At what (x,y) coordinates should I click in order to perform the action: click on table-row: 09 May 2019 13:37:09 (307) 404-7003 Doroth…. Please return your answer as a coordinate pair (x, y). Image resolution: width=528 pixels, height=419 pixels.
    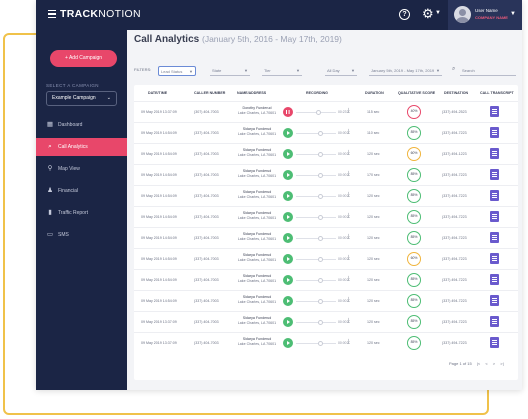
    Looking at the image, I should click on (326, 111).